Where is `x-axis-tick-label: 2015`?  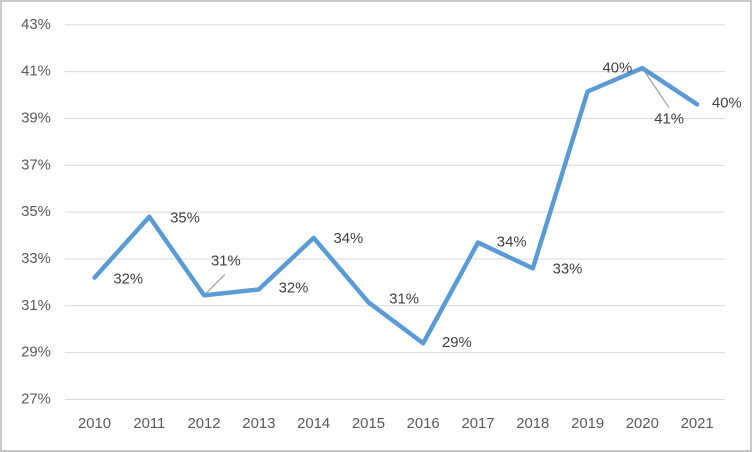
x-axis-tick-label: 2015 is located at coordinates (368, 424).